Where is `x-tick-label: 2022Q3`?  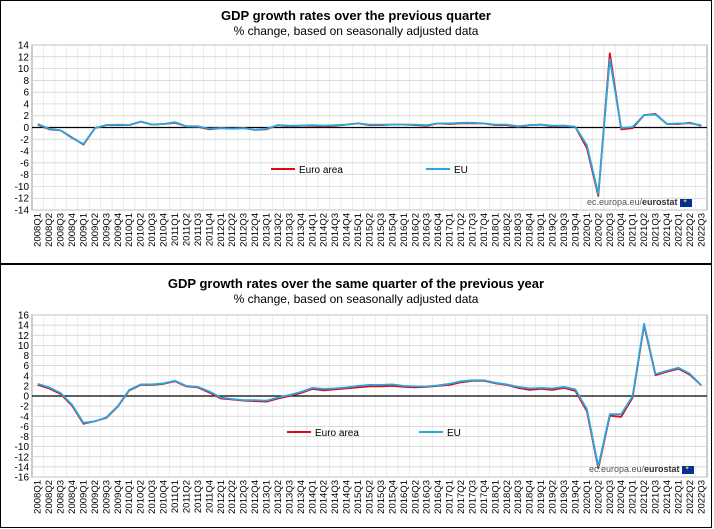 x-tick-label: 2022Q3 is located at coordinates (701, 497).